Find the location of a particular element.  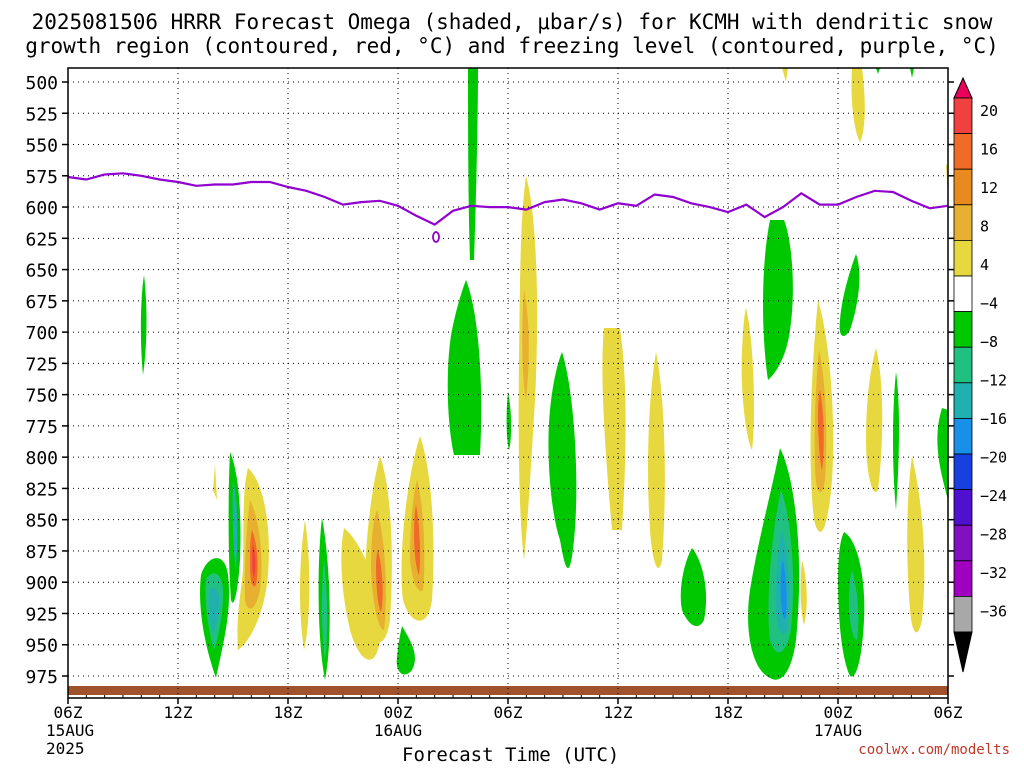

freezing-level-line is located at coordinates (508, 199).